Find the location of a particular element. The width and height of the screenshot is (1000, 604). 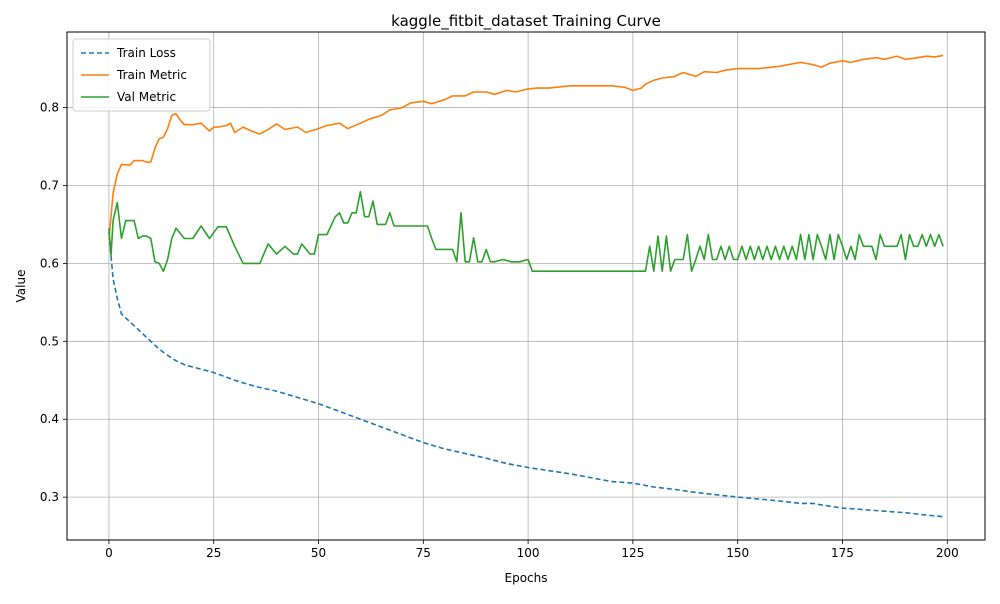

legend-label-train-loss: Train Loss is located at coordinates (146, 53).